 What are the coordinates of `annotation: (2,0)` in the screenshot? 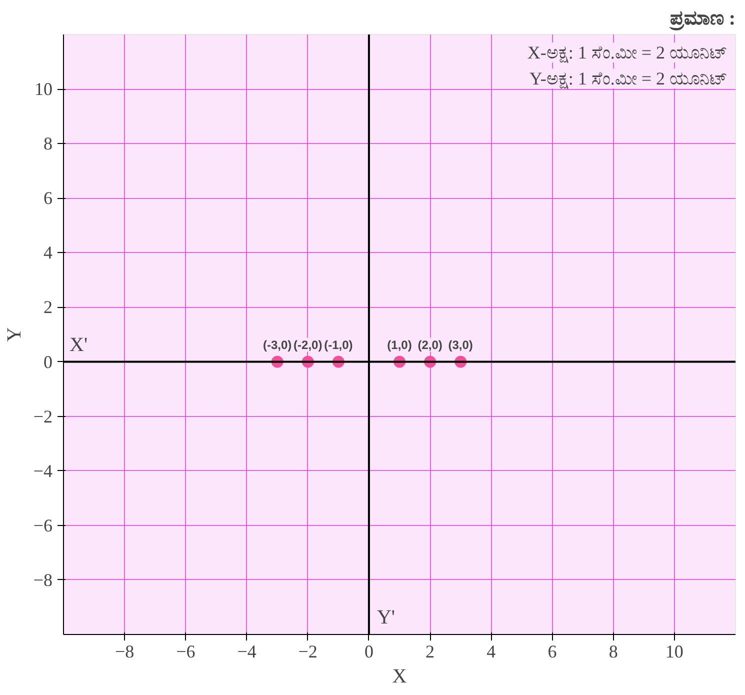 It's located at (430, 345).